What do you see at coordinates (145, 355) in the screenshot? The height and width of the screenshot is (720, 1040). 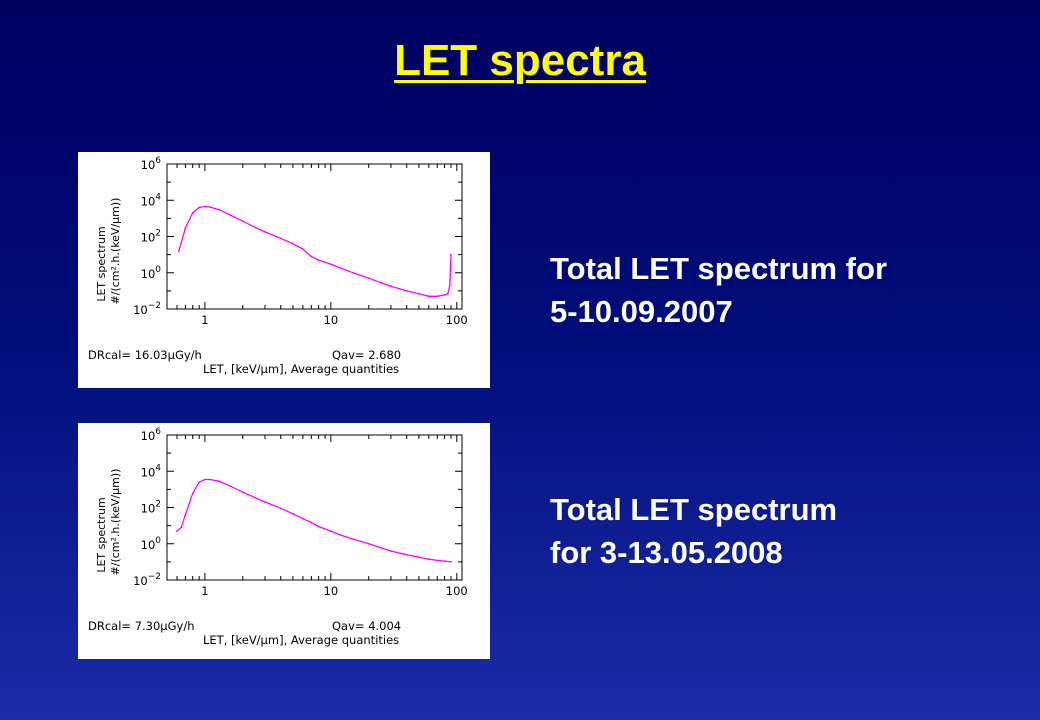 I see `dose-rate-stat: DRcal= 16.03μGy/h` at bounding box center [145, 355].